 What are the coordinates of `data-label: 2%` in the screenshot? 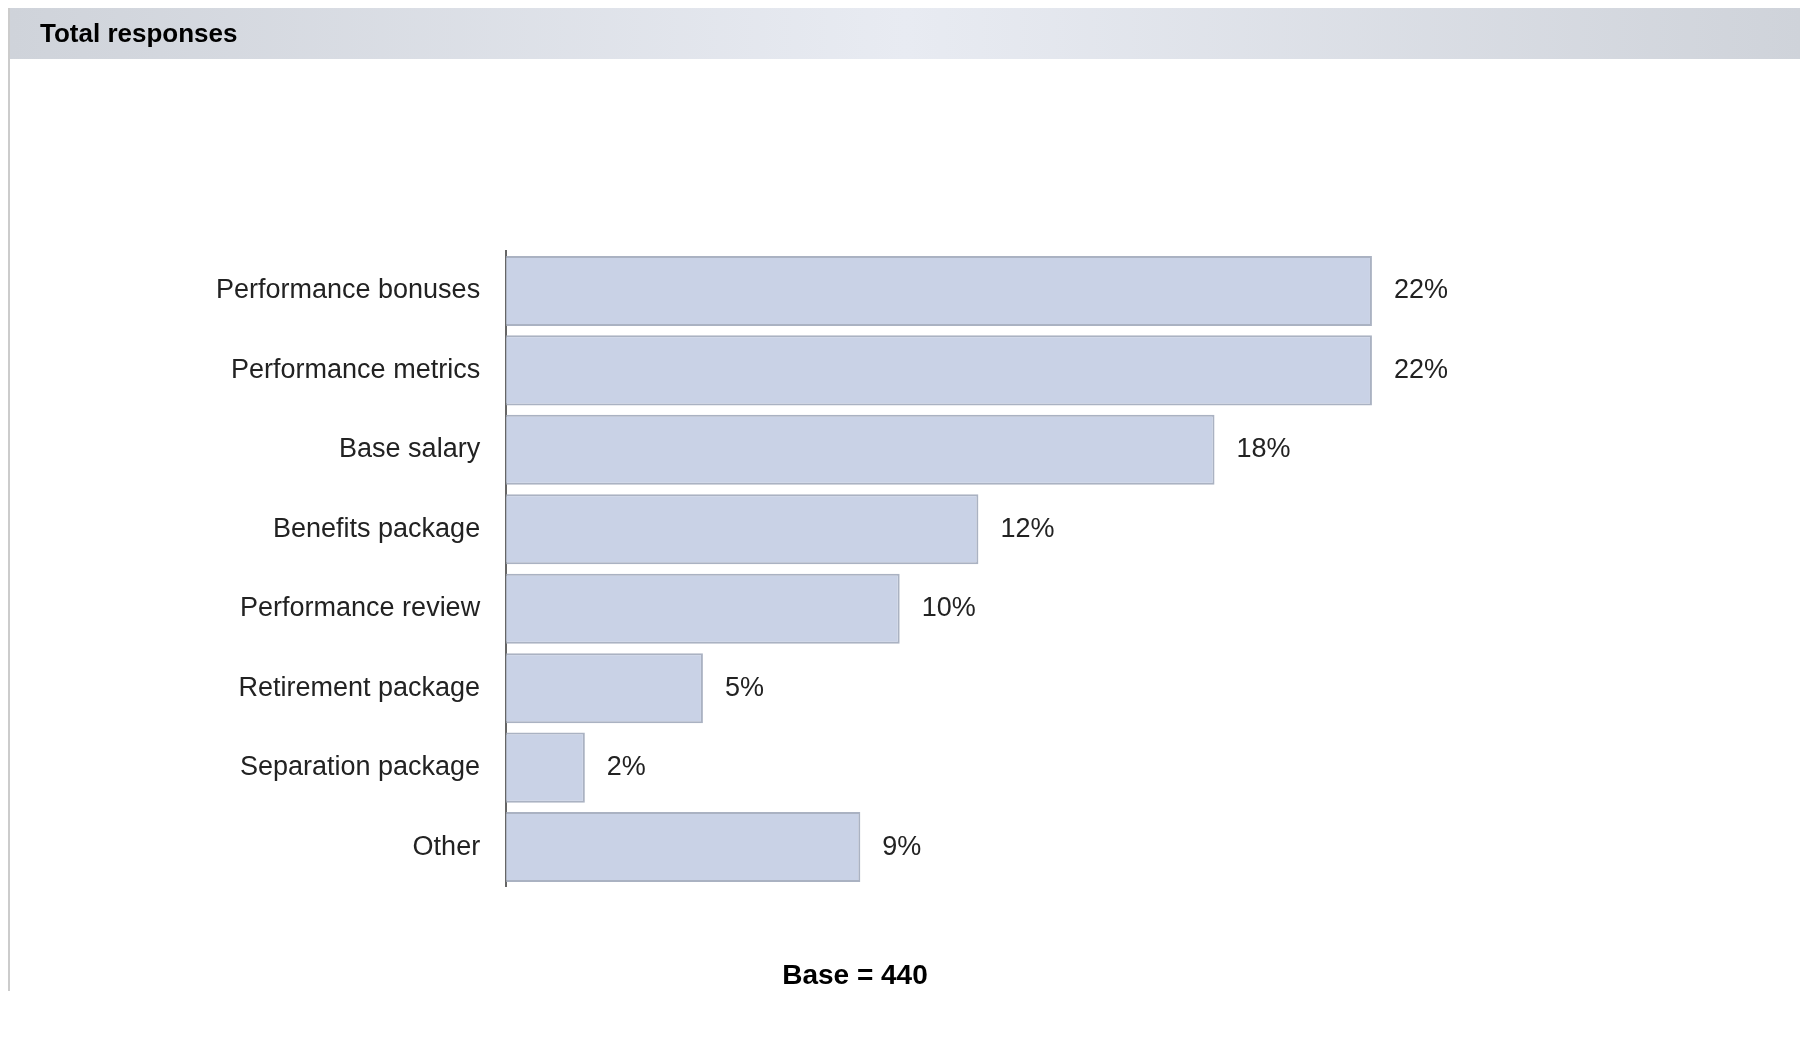 It's located at (626, 766).